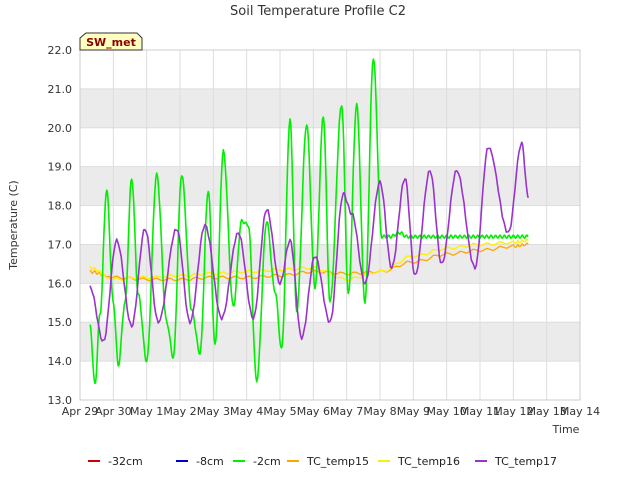 The height and width of the screenshot is (480, 640). Describe the element at coordinates (566, 429) in the screenshot. I see `x-axis-label: Time` at that location.